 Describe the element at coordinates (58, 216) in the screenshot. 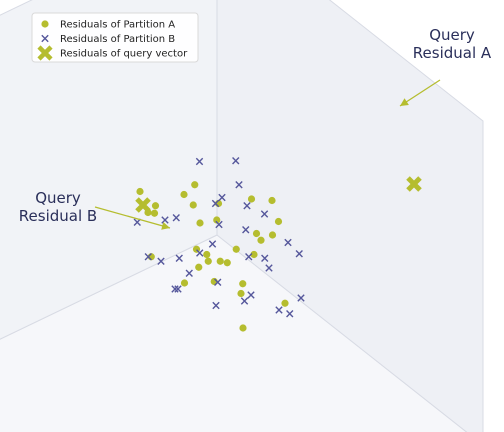

I see `annotation-text: Residual B` at that location.